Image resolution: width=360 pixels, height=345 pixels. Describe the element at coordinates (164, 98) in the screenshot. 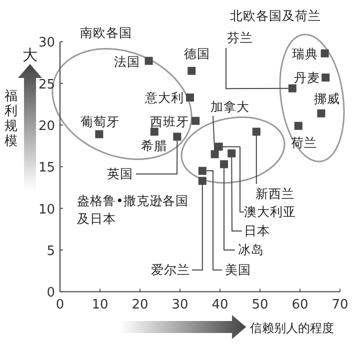

I see `annotation: 意大利` at that location.